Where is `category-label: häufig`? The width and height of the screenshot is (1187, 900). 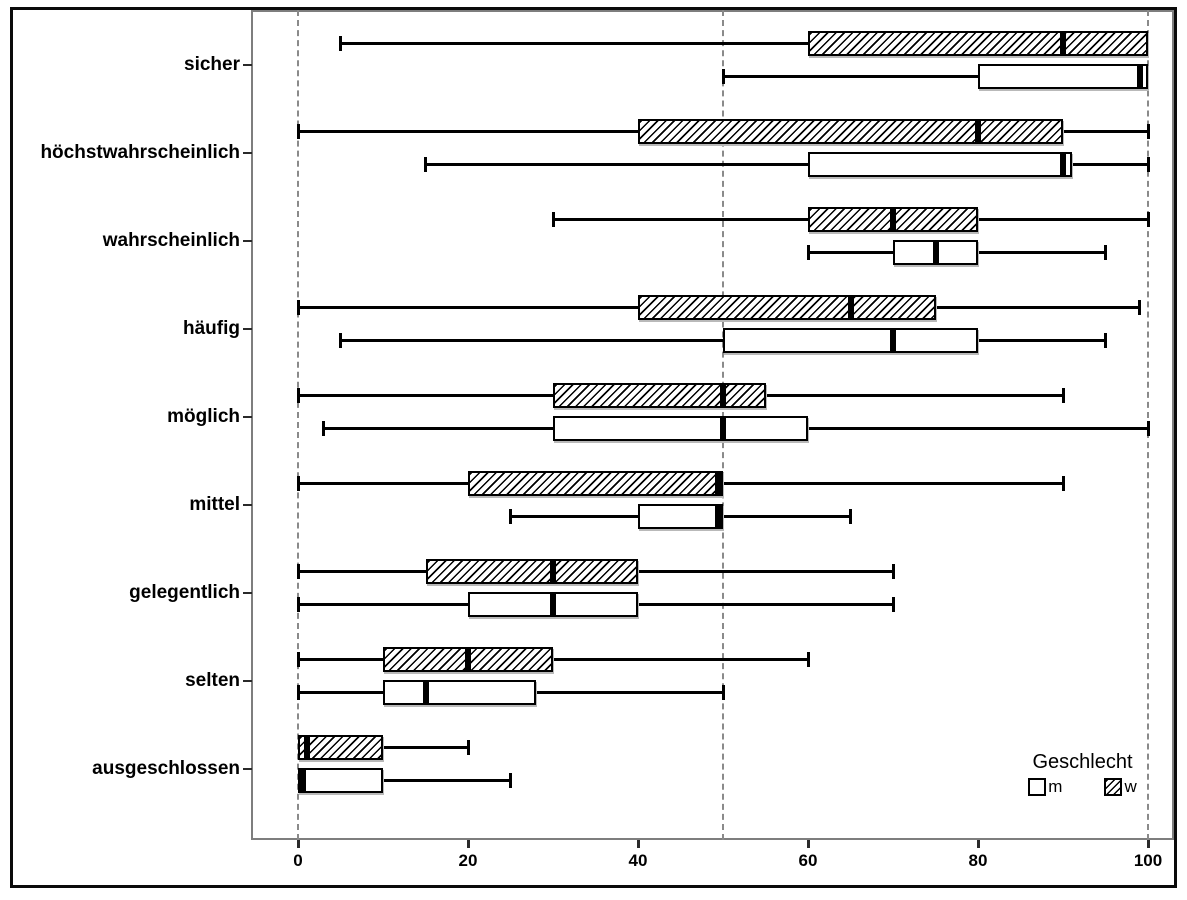
category-label: häufig is located at coordinates (211, 328).